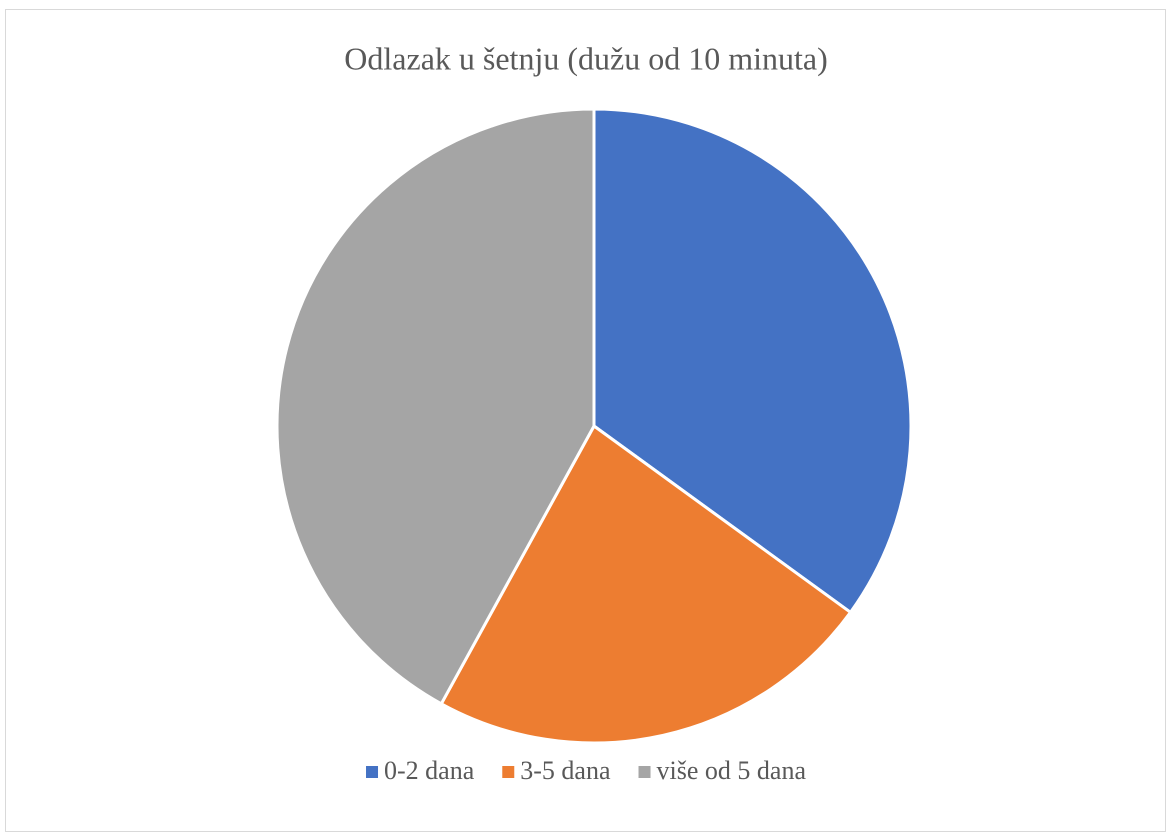  I want to click on legend-label: više od 5 dana, so click(732, 770).